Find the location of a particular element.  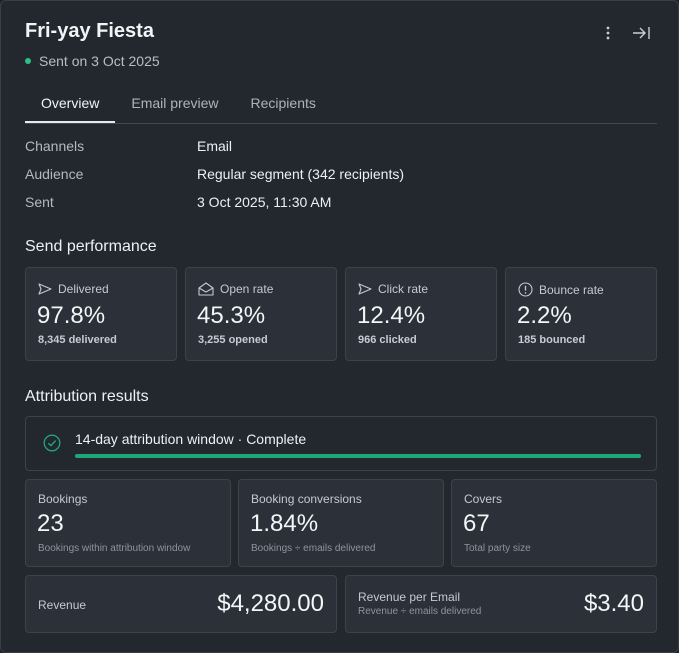

click-rate-card: Click rate 12.4% 966 clicked is located at coordinates (421, 314).